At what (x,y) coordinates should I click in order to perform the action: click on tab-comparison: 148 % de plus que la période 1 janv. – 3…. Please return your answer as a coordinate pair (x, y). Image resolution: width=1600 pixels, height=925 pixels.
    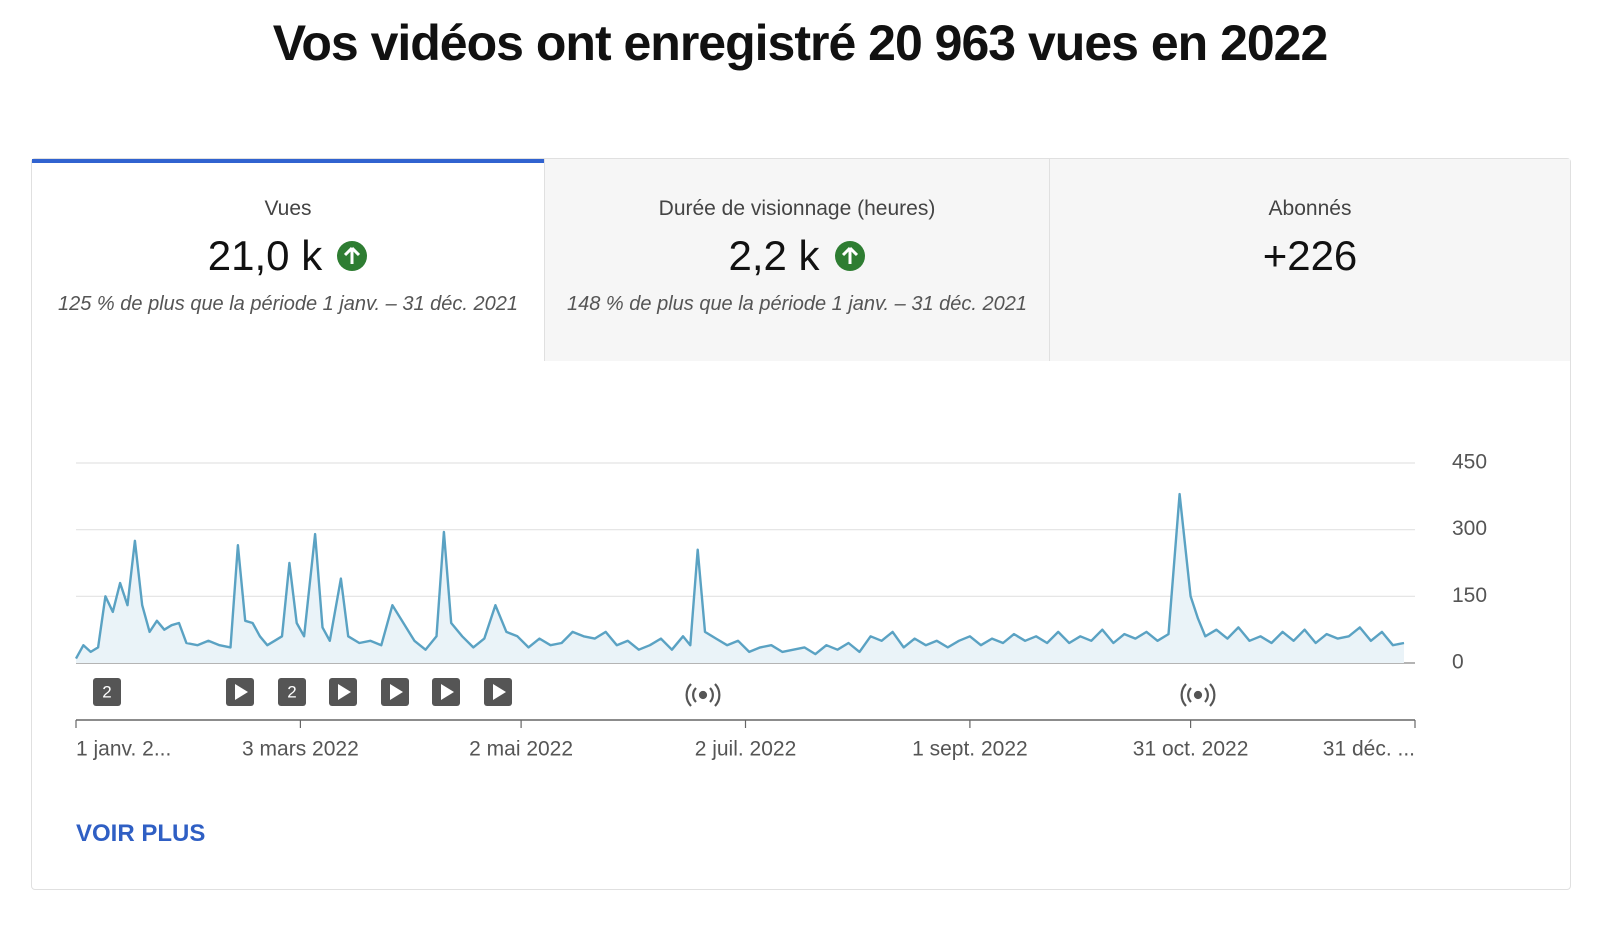
    Looking at the image, I should click on (797, 304).